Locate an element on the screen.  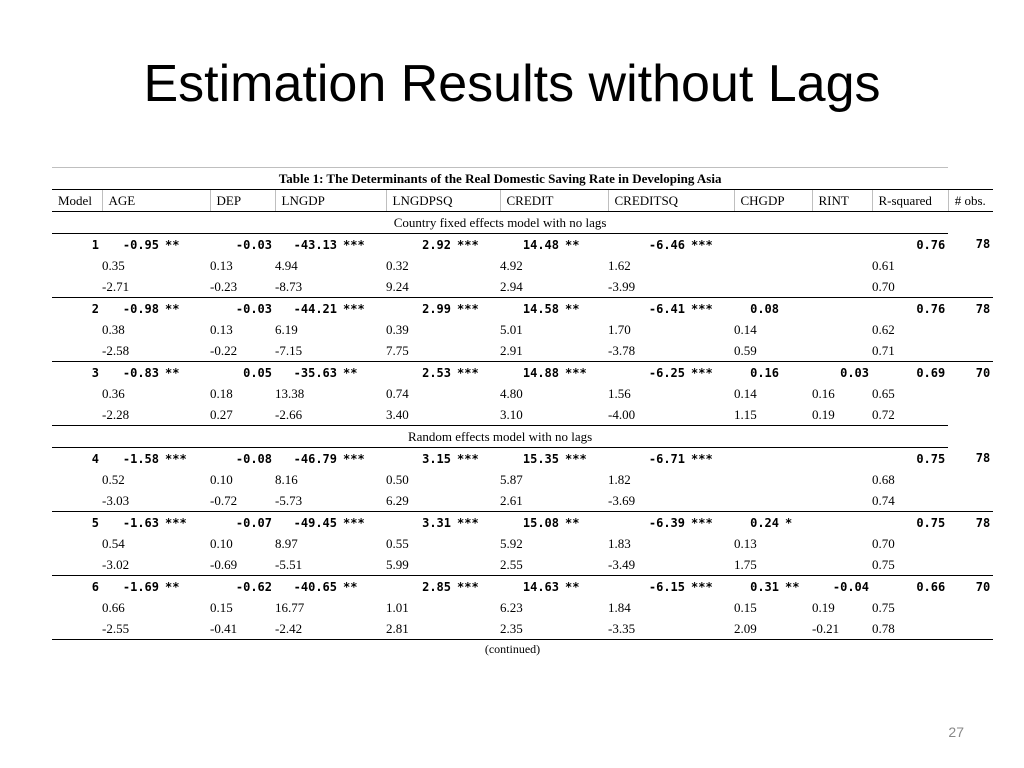
coef-cell: -1.69 is located at coordinates (132, 586).